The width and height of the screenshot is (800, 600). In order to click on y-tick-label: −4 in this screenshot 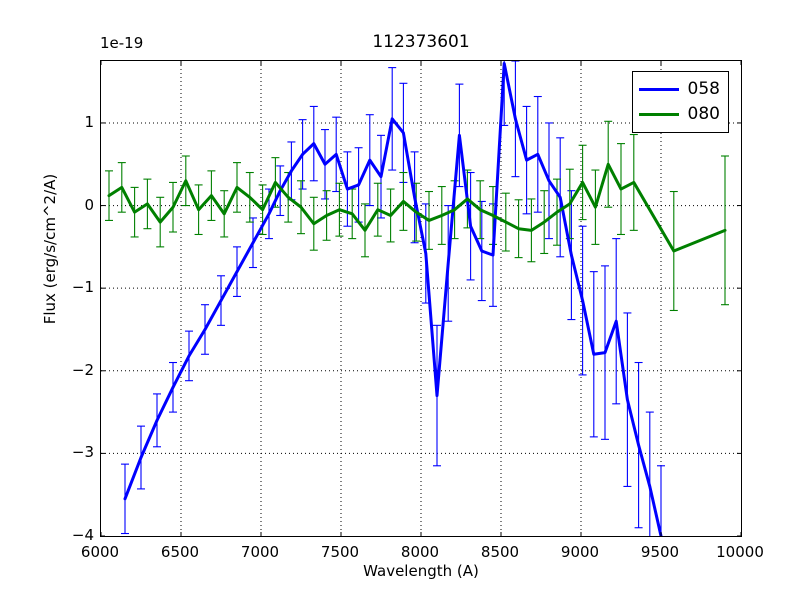, I will do `click(82, 535)`.